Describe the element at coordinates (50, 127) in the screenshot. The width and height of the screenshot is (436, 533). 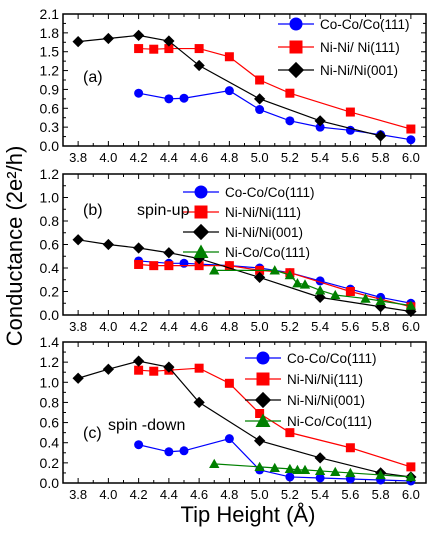
I see `y-tick-label: 0.3` at that location.